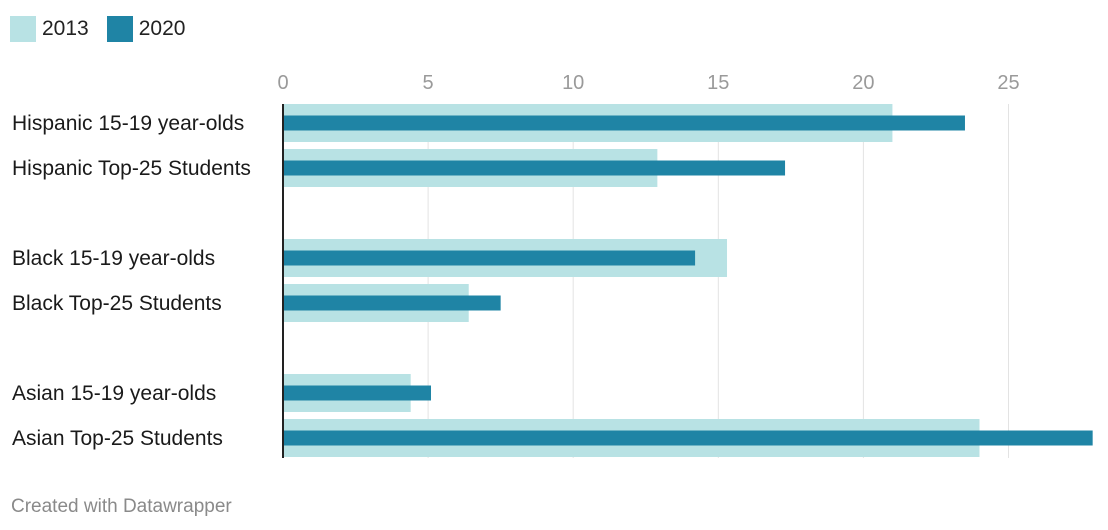  Describe the element at coordinates (128, 123) in the screenshot. I see `category-label: Hispanic 15-19 year-olds` at that location.